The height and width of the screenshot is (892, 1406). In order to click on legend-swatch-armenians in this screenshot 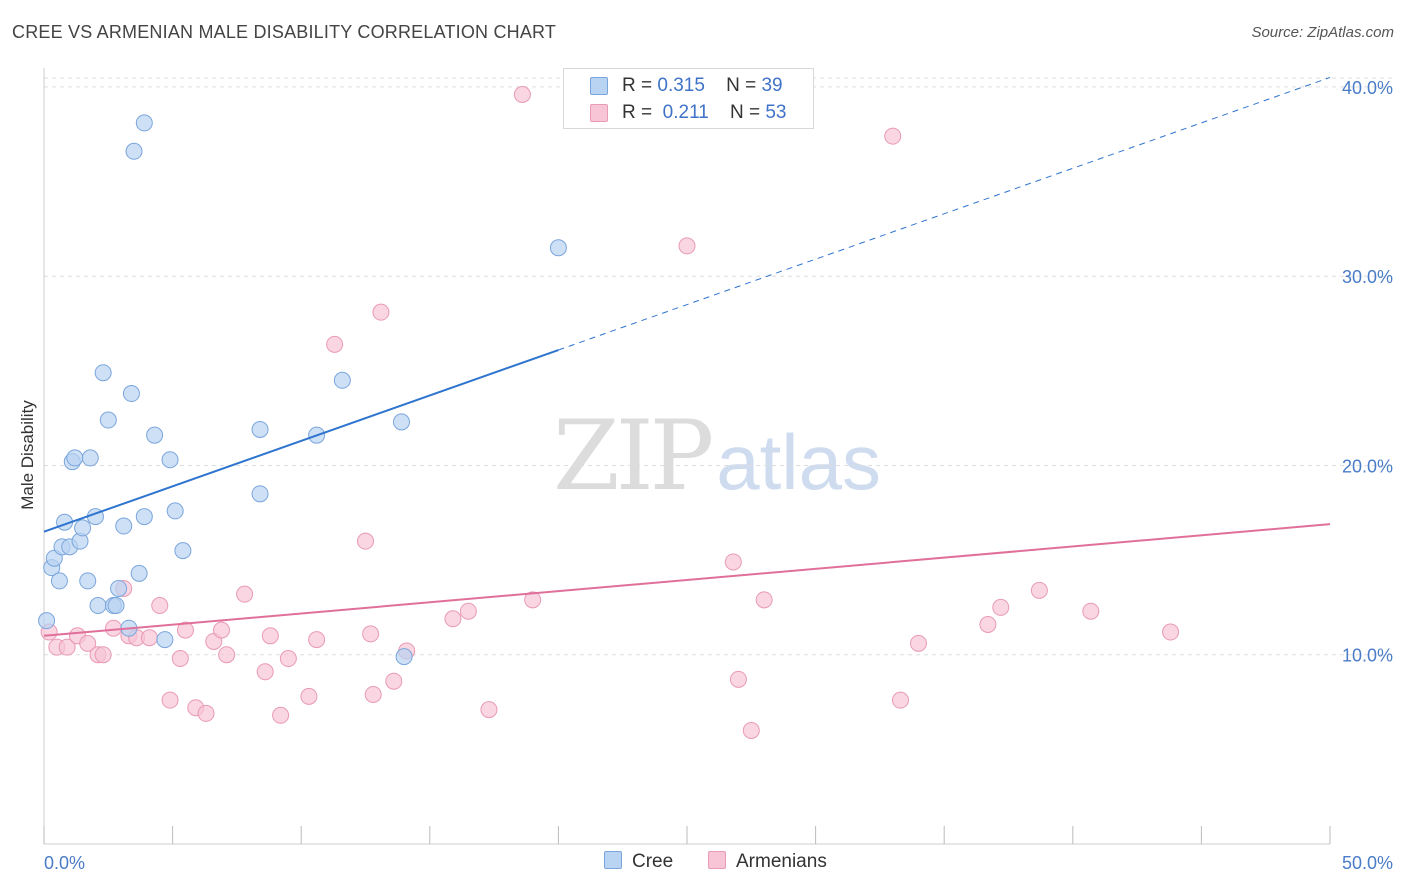, I will do `click(599, 113)`.